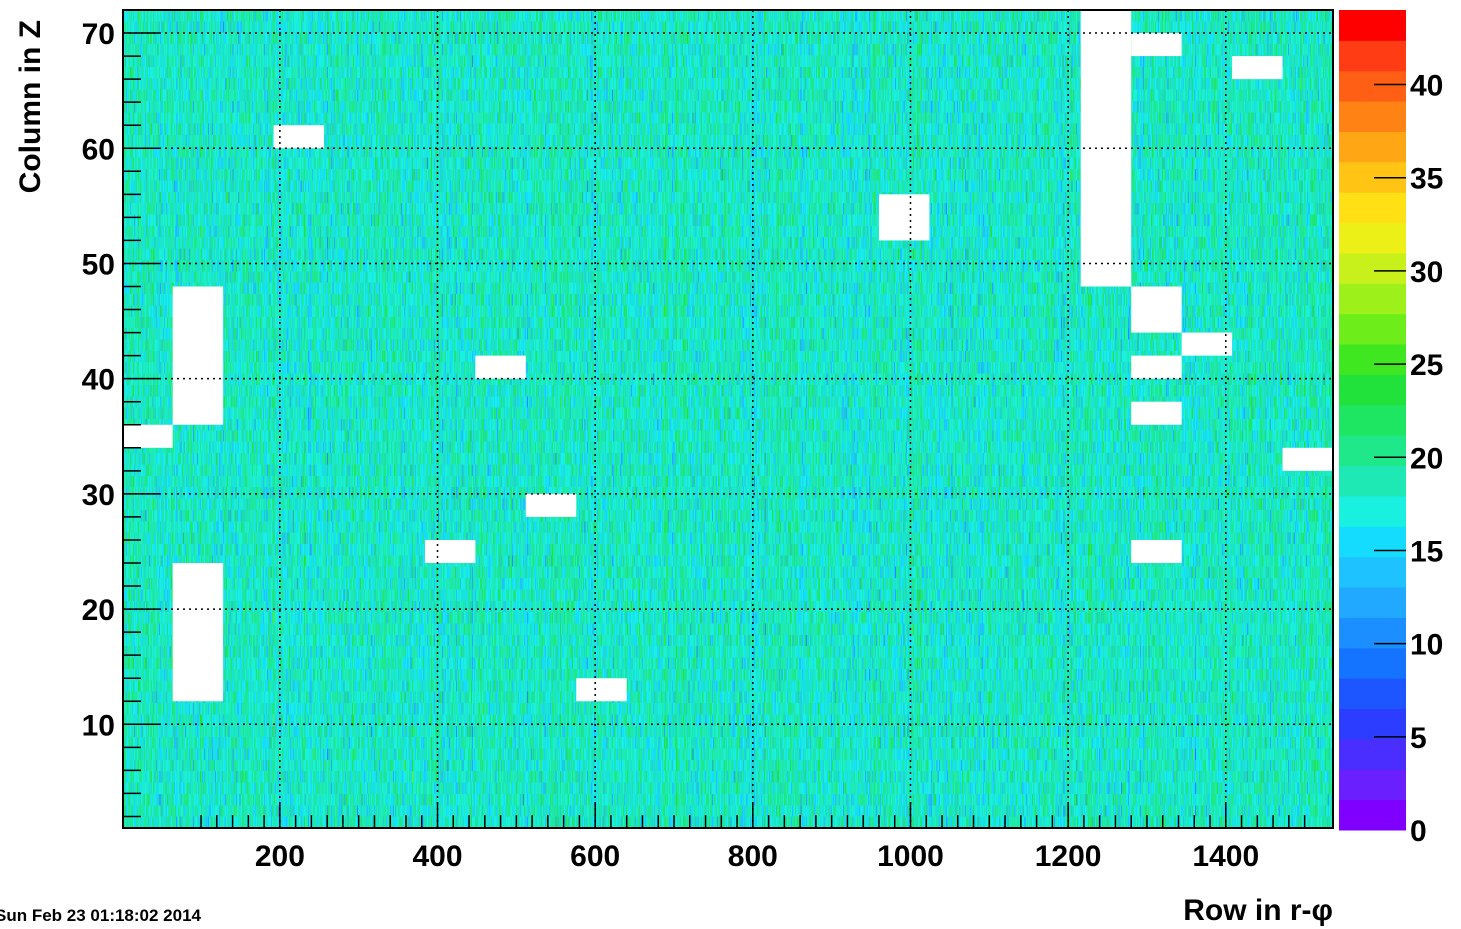  Describe the element at coordinates (1258, 910) in the screenshot. I see `x-axis-label: Row in r-φ` at that location.